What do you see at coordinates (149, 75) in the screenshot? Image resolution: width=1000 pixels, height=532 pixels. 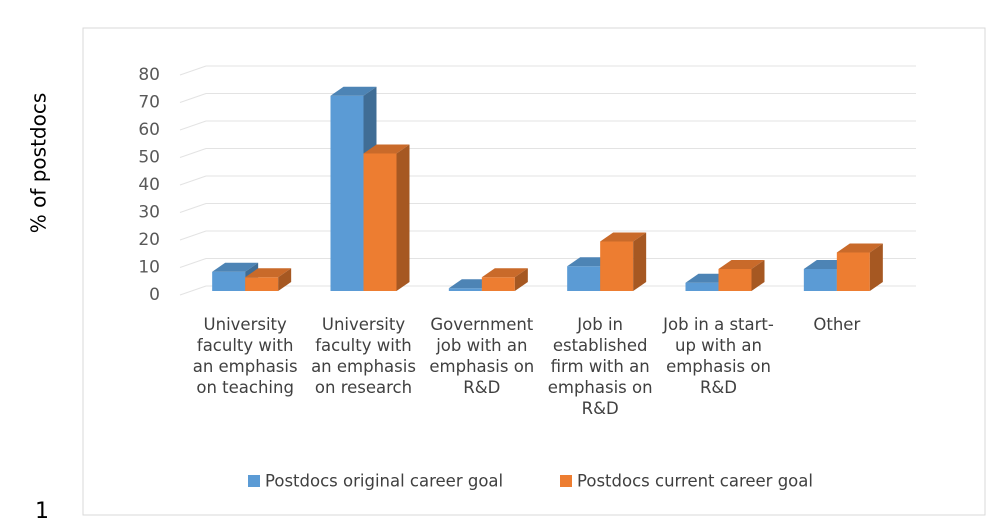 I see `y-tick-label: 80` at bounding box center [149, 75].